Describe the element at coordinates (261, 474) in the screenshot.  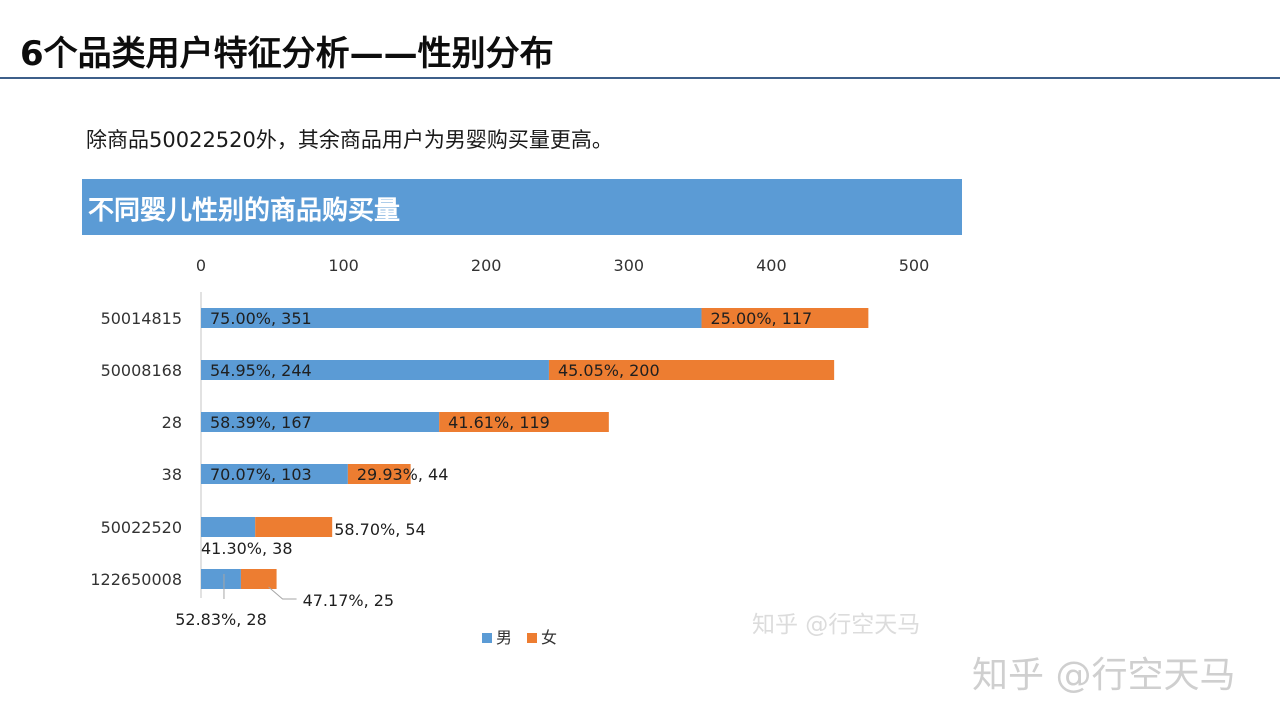
I see `data-label-male: 70.07%, 103` at that location.